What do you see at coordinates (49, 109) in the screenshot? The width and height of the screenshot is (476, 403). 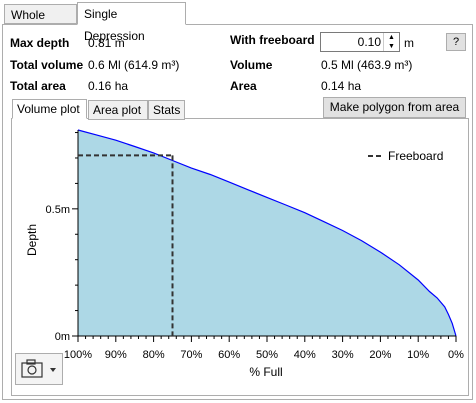 I see `tab-volume-plot: Volume plot` at bounding box center [49, 109].